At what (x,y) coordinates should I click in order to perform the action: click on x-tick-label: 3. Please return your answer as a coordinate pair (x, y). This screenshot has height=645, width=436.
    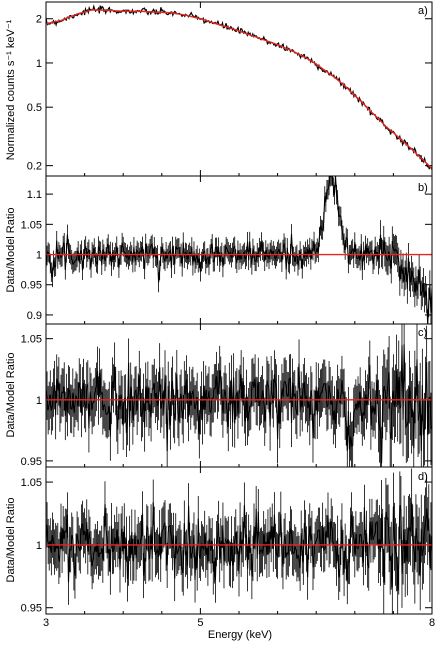
    Looking at the image, I should click on (46, 623).